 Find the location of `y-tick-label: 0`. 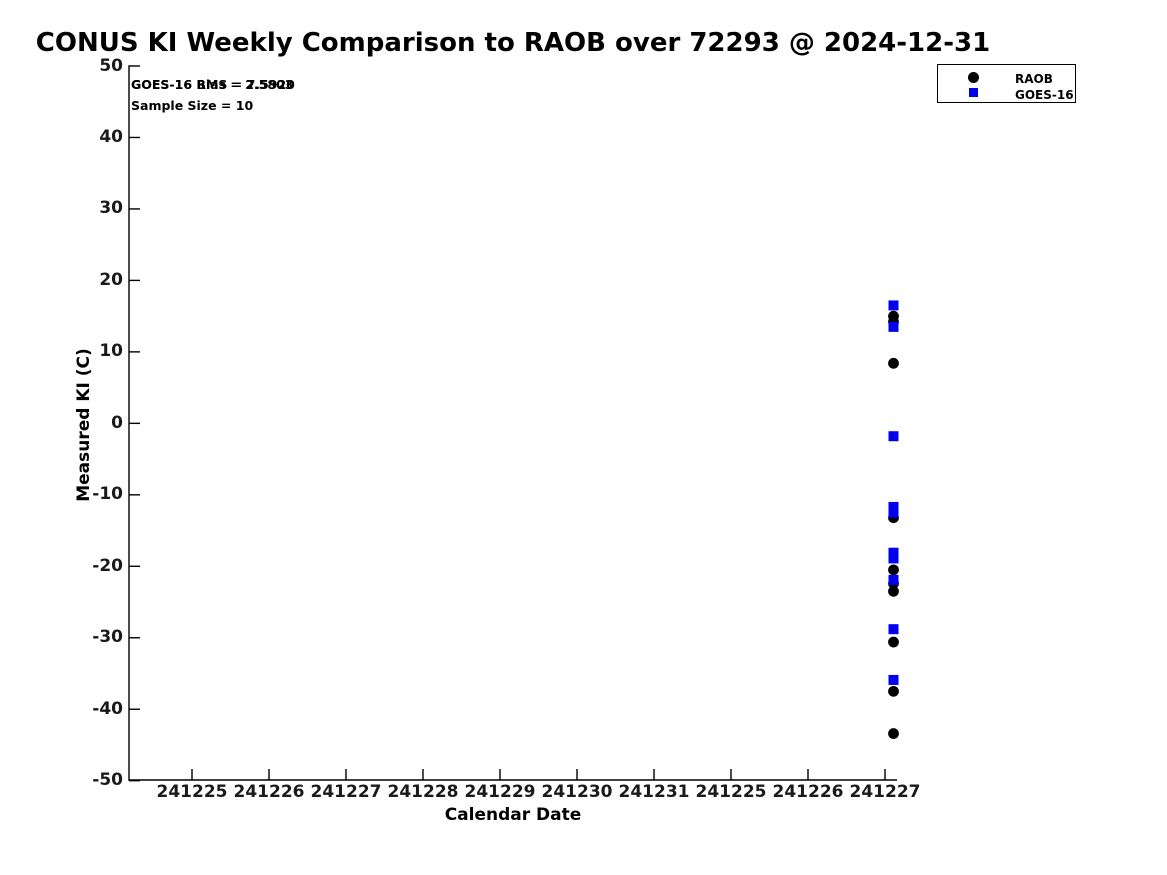

y-tick-label: 0 is located at coordinates (117, 422).